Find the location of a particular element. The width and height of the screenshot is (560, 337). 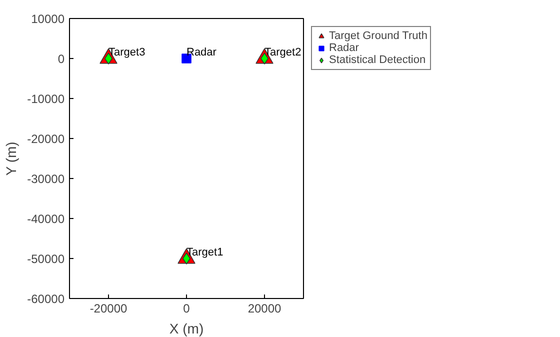

y-tick-label: -20000 is located at coordinates (46, 139).